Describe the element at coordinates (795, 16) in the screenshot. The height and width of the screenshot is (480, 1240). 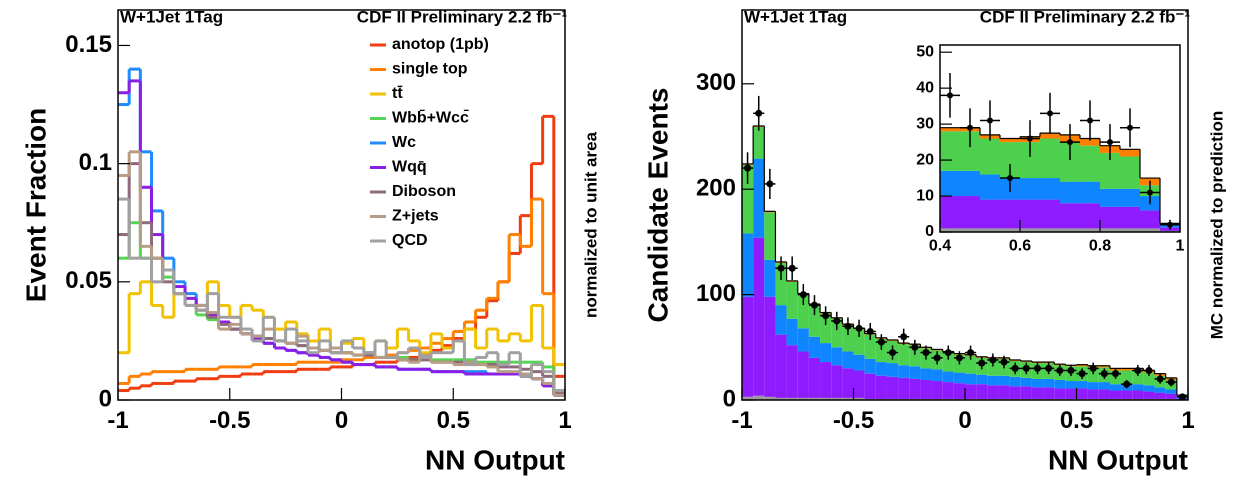
I see `annotation: W+1Jet 1Tag` at that location.